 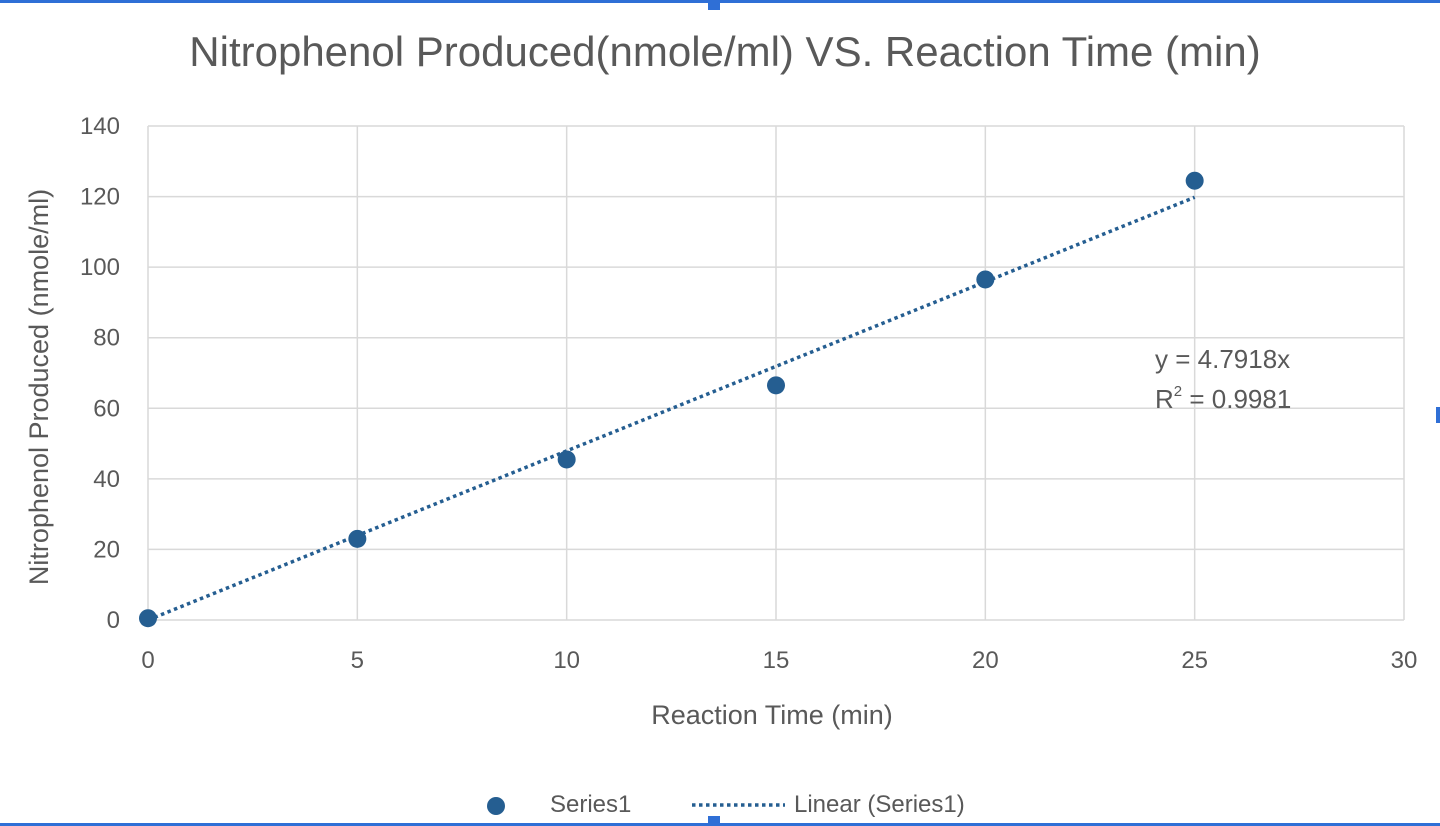 I want to click on x-tick-label: 30, so click(x=1404, y=660).